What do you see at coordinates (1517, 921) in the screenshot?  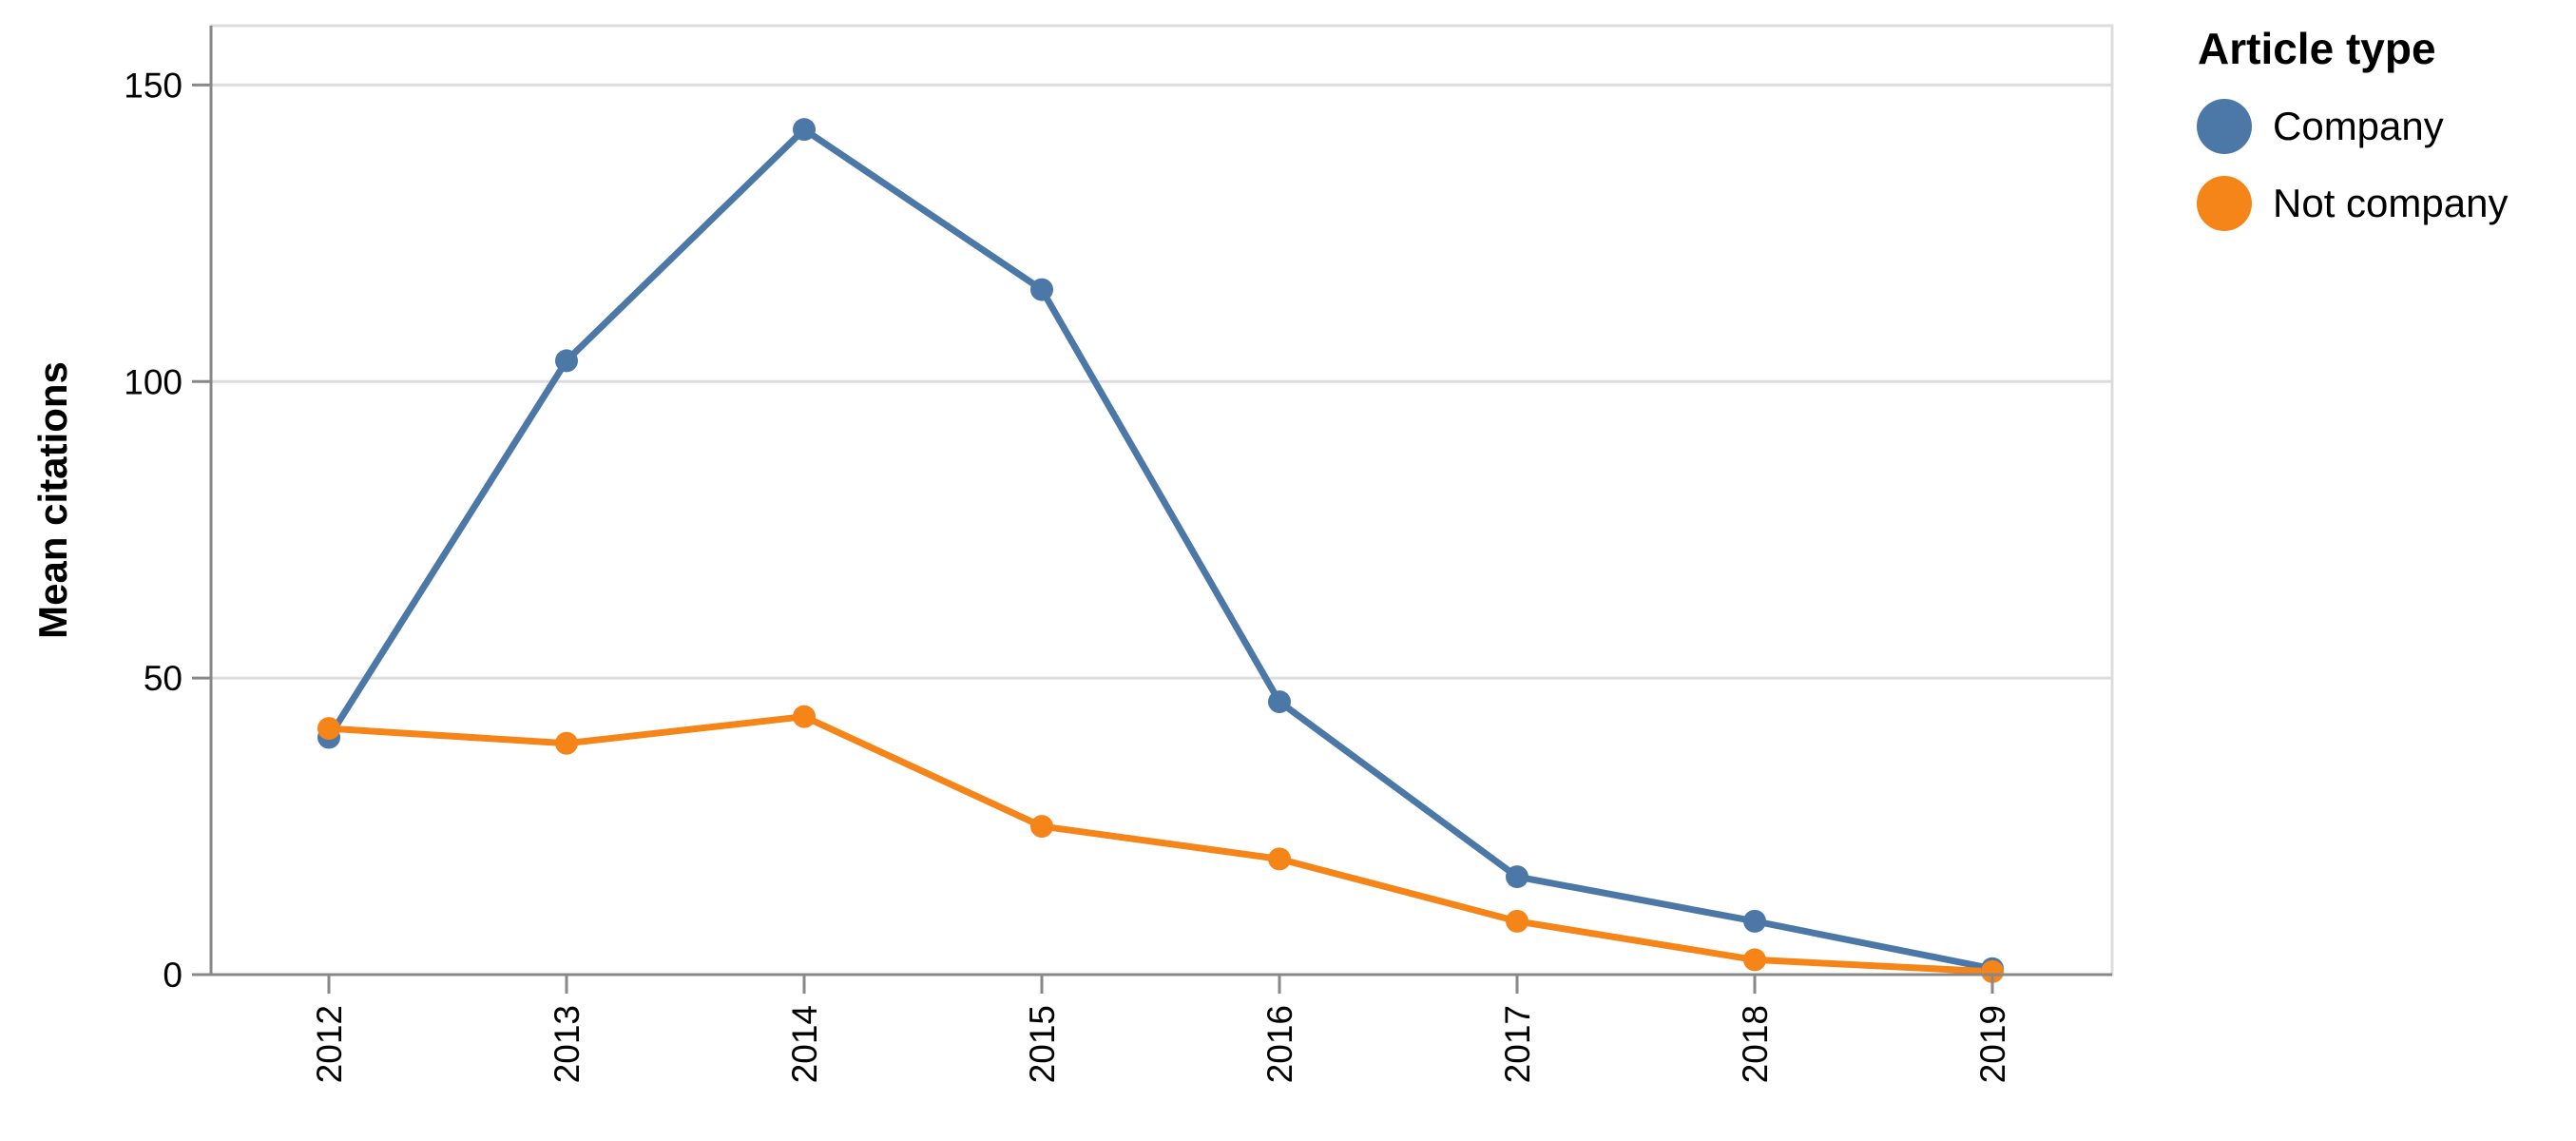 I see `point-not-company-2017` at bounding box center [1517, 921].